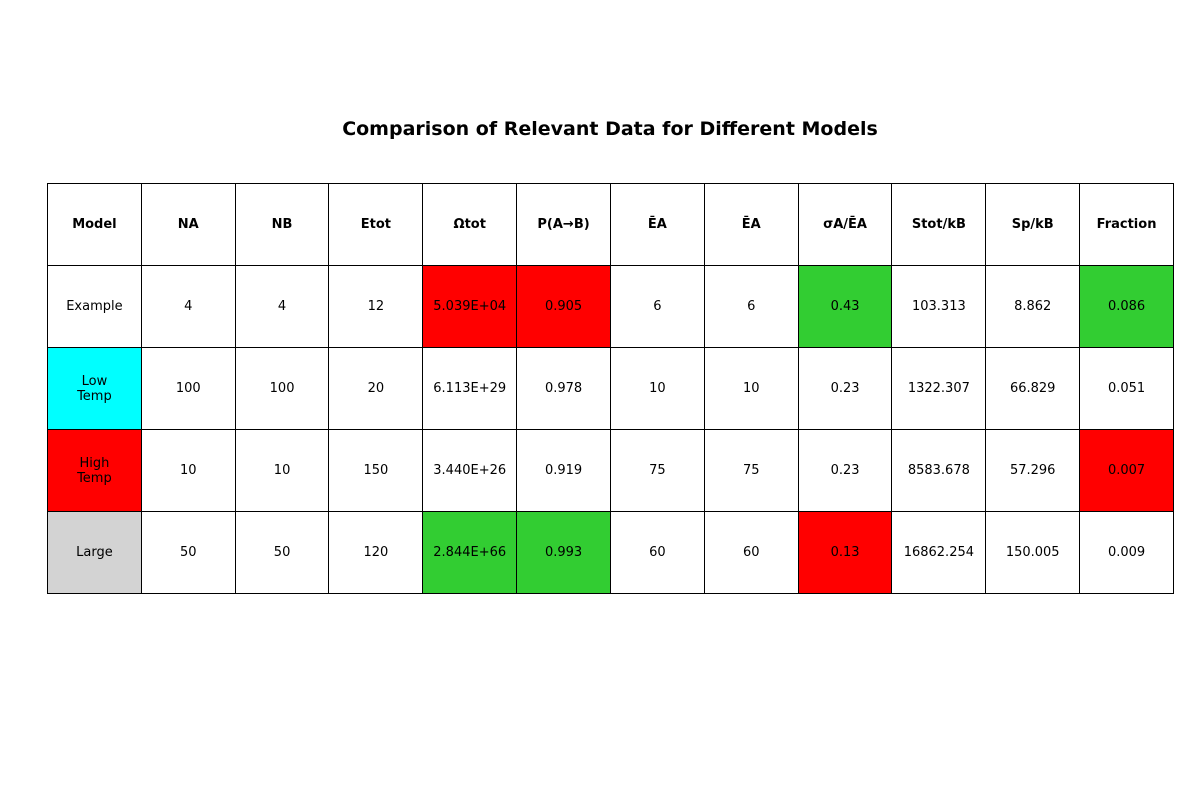 The width and height of the screenshot is (1200, 800). What do you see at coordinates (376, 224) in the screenshot?
I see `column-header: Etot` at bounding box center [376, 224].